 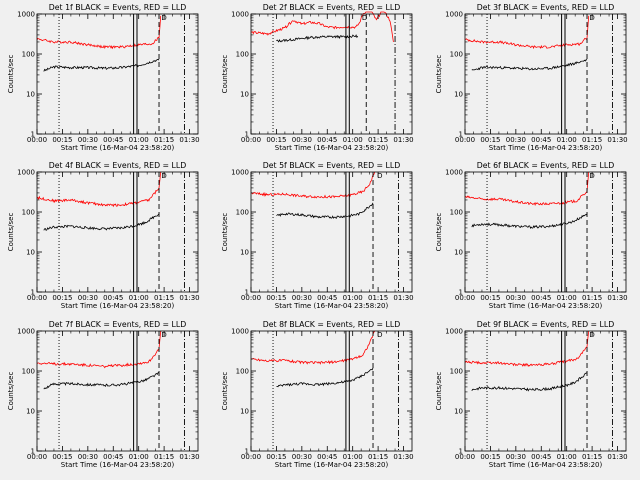 What do you see at coordinates (546, 324) in the screenshot?
I see `panel-title: Det 9f BLACK = Events, RED = LLD` at bounding box center [546, 324].